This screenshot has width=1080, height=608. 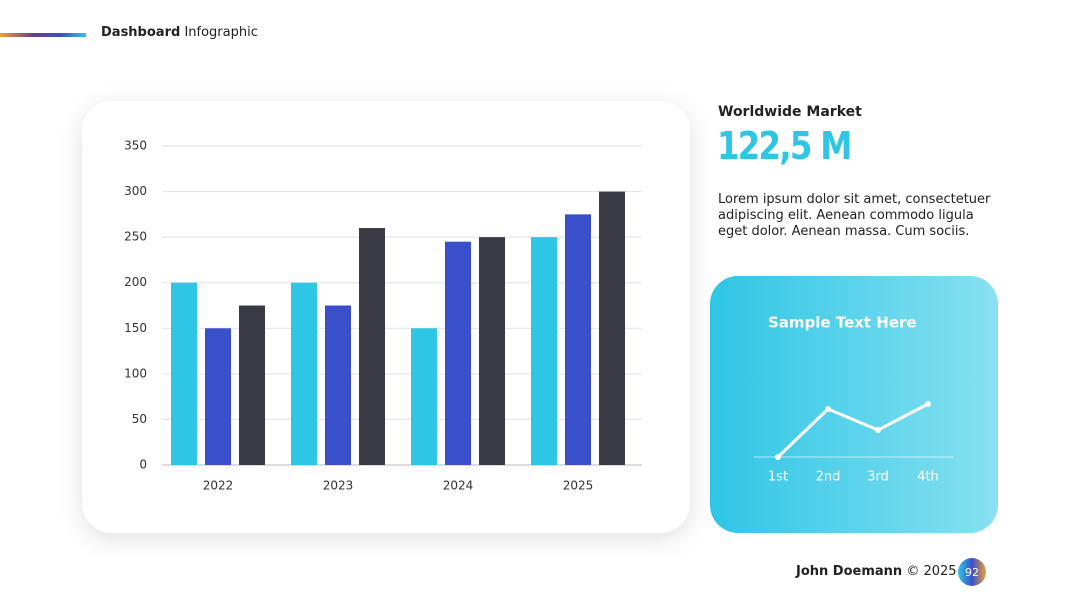 What do you see at coordinates (135, 328) in the screenshot?
I see `y-tick-label: 150` at bounding box center [135, 328].